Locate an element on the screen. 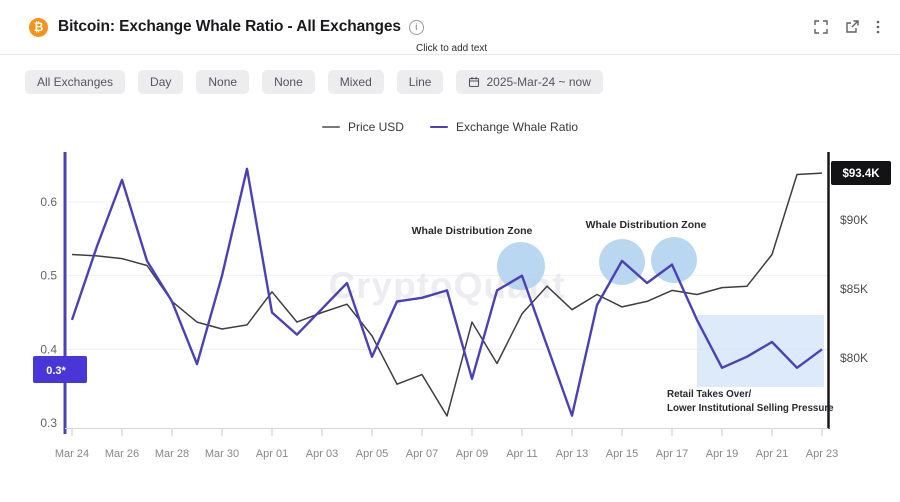 Image resolution: width=900 pixels, height=502 pixels. left-axis-tick-label: 0.6 is located at coordinates (48, 202).